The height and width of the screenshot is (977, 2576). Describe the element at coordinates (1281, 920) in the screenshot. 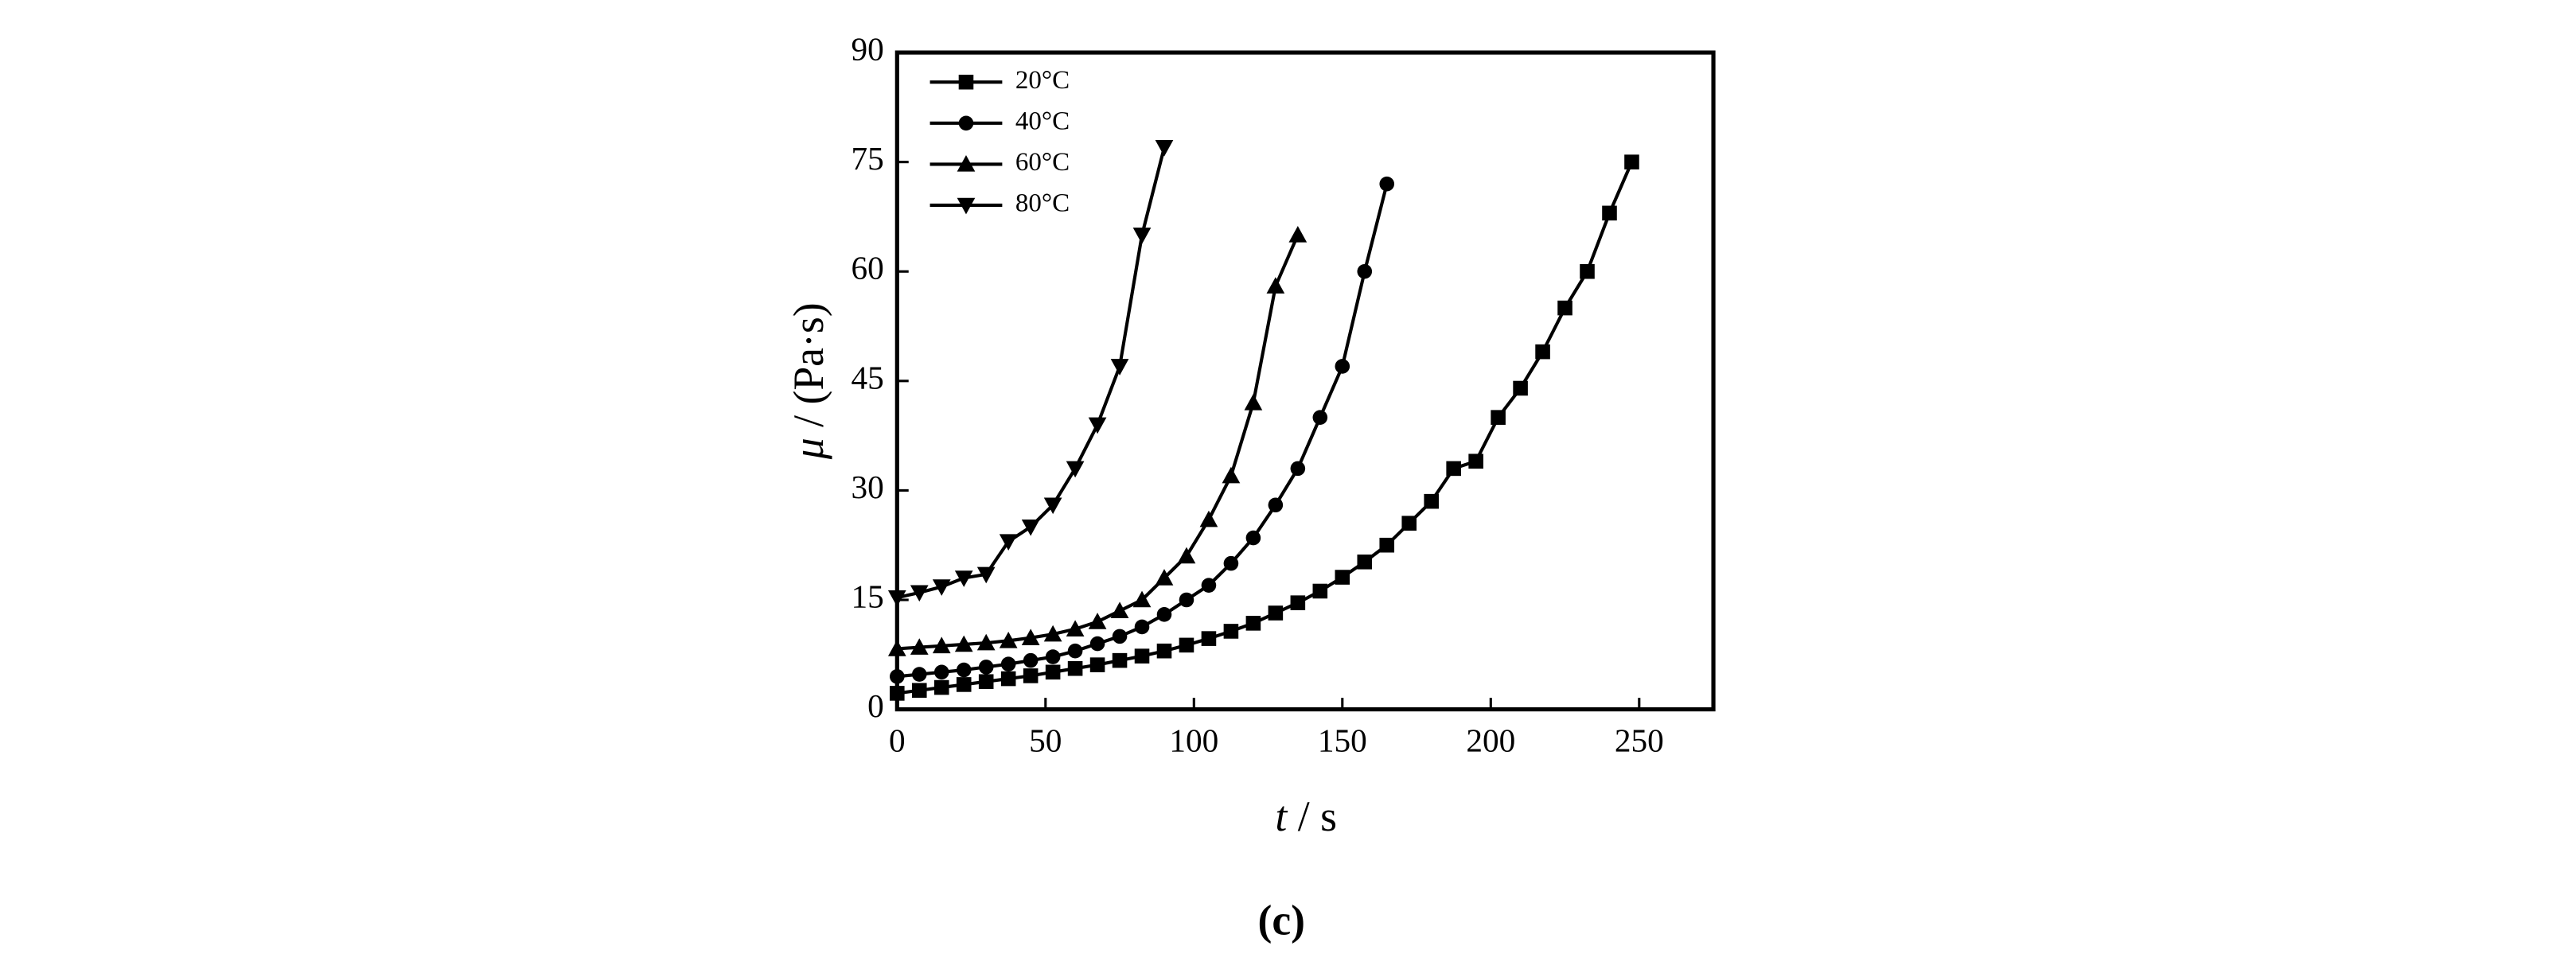

I see `caption: (c)` at that location.